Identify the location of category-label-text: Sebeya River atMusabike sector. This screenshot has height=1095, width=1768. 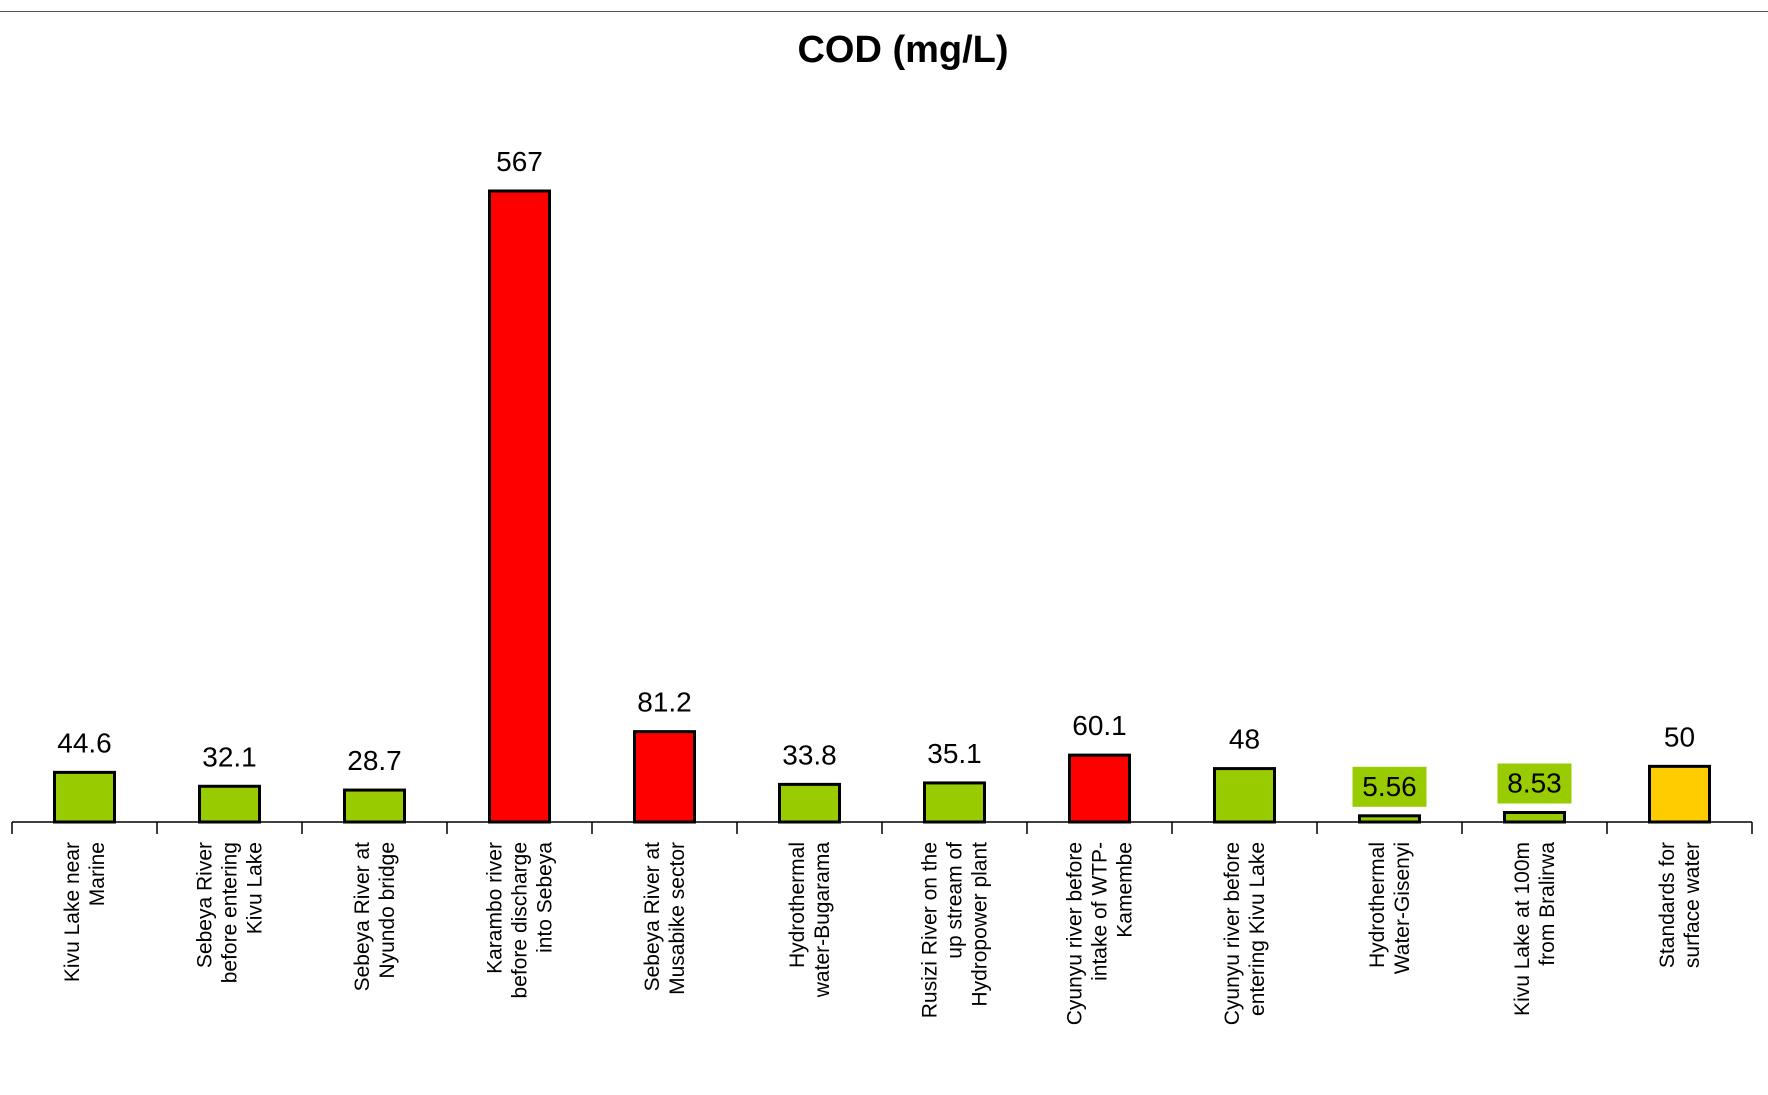
(665, 918).